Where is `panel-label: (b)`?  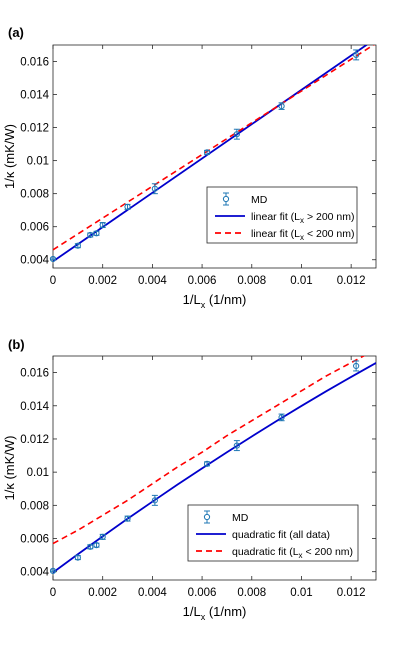
panel-label: (b) is located at coordinates (16, 344).